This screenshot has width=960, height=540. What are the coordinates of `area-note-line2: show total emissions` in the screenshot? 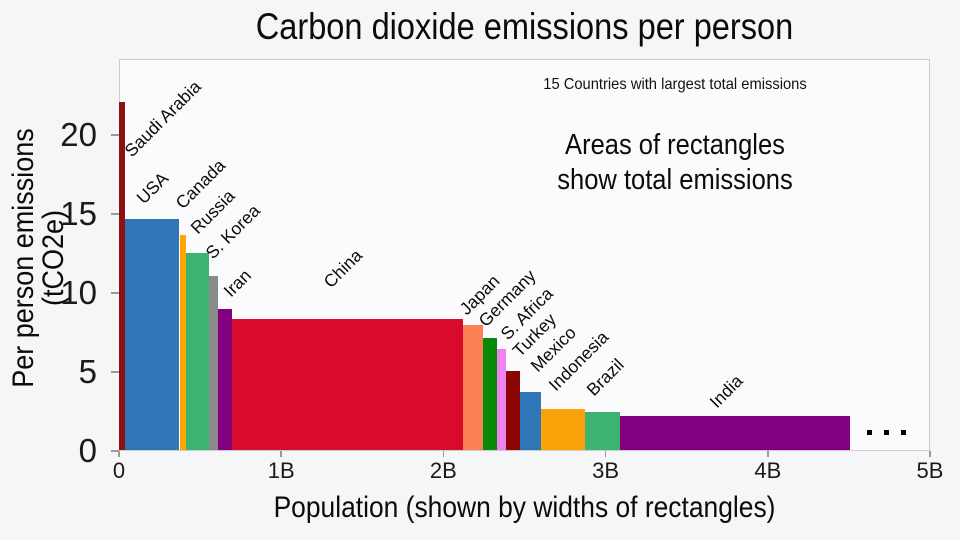 It's located at (675, 180).